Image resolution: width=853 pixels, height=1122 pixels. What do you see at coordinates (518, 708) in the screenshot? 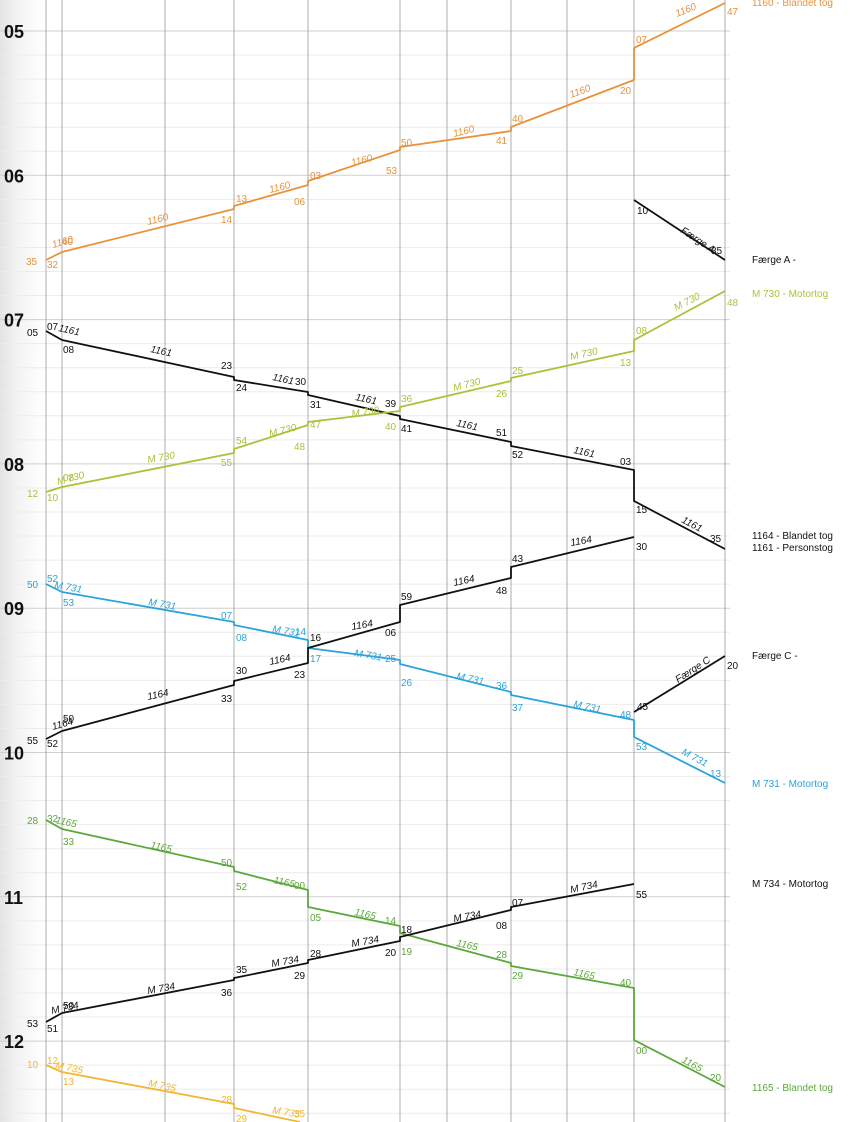
I see `time-label: 37` at bounding box center [518, 708].